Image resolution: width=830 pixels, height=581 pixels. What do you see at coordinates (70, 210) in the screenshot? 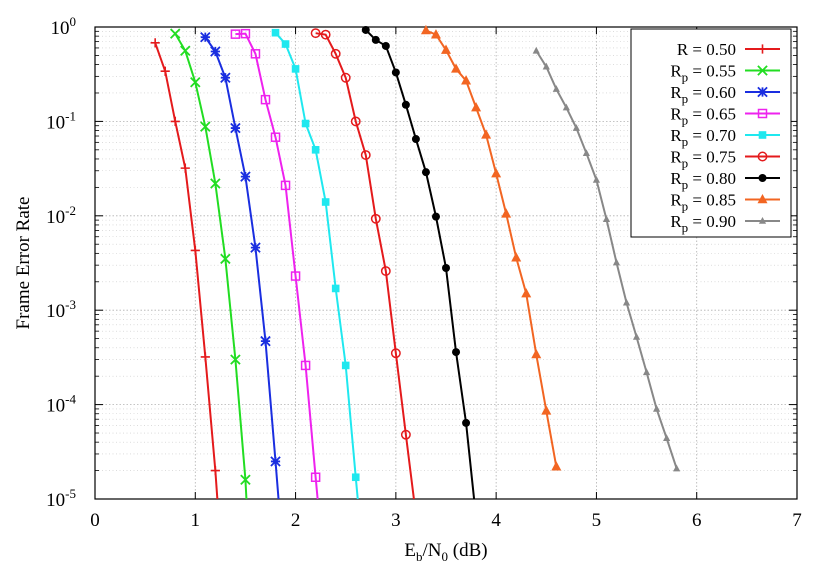
I see `y-tick-exponent: -2` at bounding box center [70, 210].